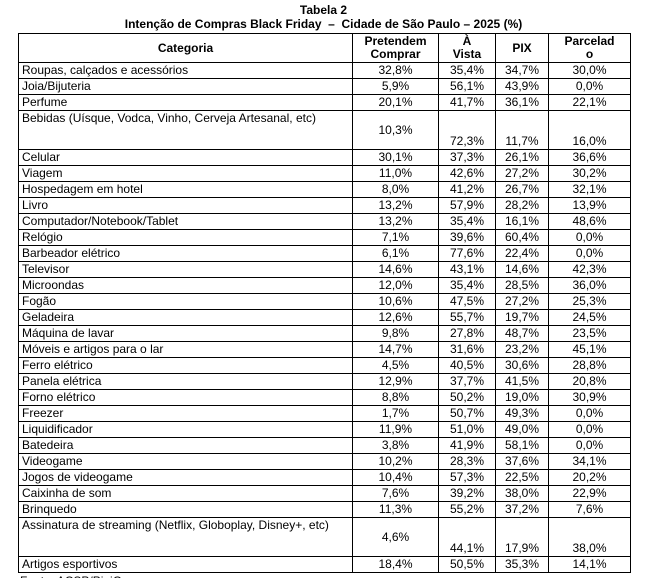 Image resolution: width=647 pixels, height=578 pixels. Describe the element at coordinates (467, 317) in the screenshot. I see `value-cell: 55,7%` at that location.